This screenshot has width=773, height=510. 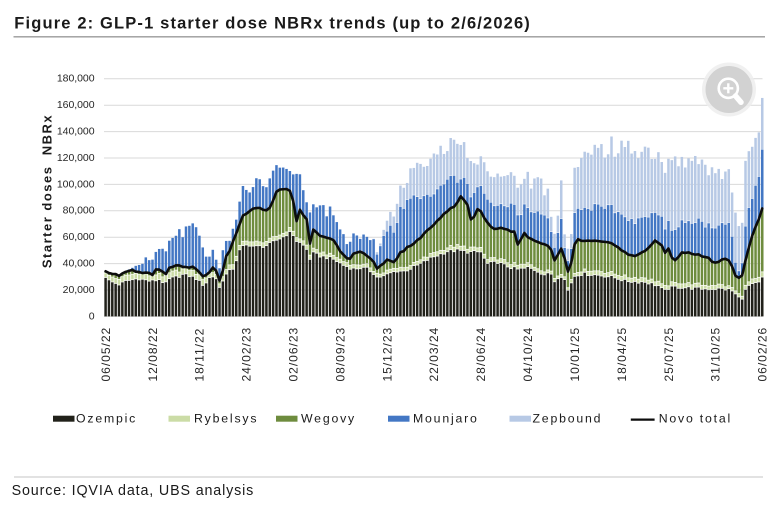 I want to click on svg-text: 12/08/22, so click(x=153, y=354).